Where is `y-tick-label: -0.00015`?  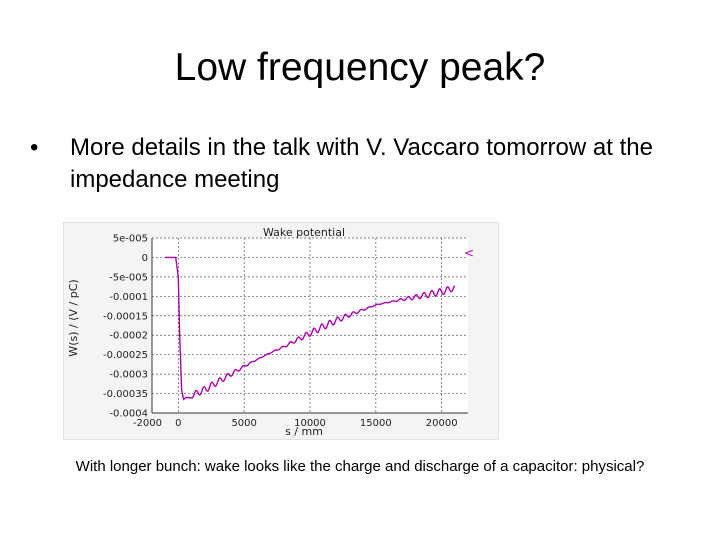
y-tick-label: -0.00015 is located at coordinates (125, 316).